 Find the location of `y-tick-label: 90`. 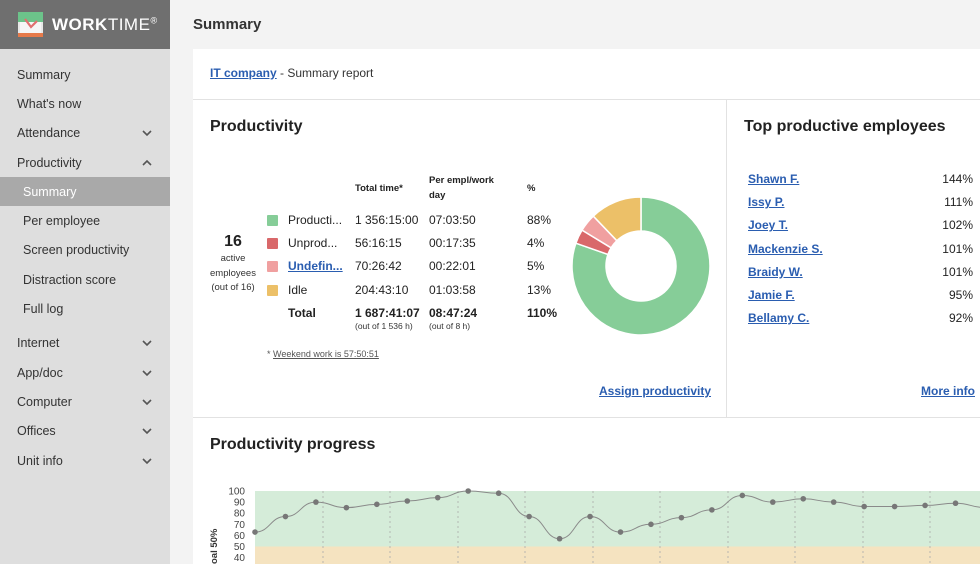

y-tick-label: 90 is located at coordinates (240, 503).